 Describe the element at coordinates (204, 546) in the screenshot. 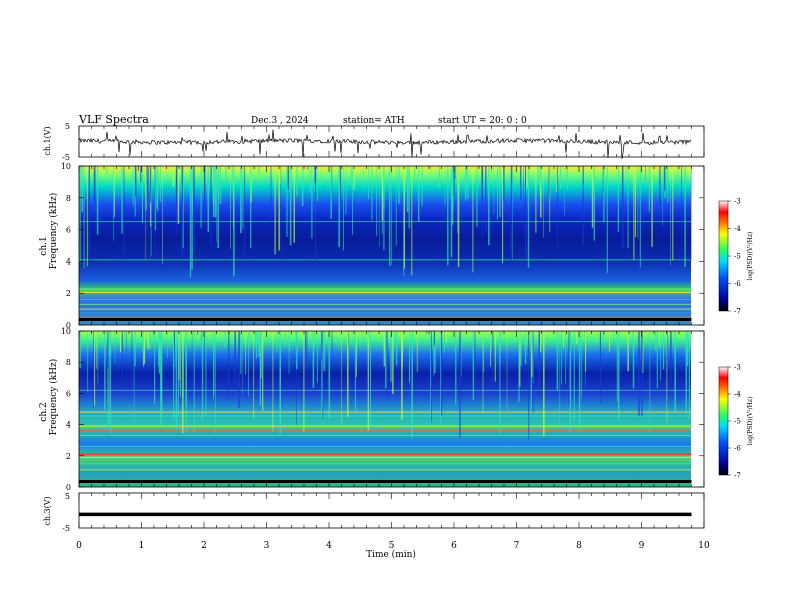

I see `time-tick-label: 2` at that location.